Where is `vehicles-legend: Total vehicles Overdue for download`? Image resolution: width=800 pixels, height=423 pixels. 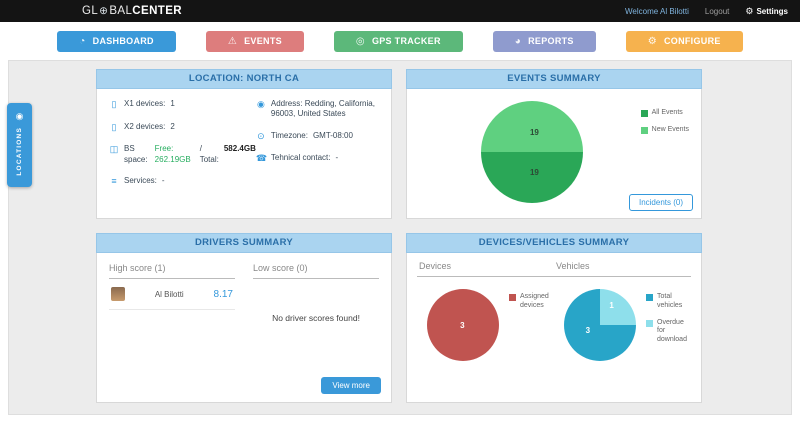
vehicles-legend: Total vehicles Overdue for download is located at coordinates (668, 319).